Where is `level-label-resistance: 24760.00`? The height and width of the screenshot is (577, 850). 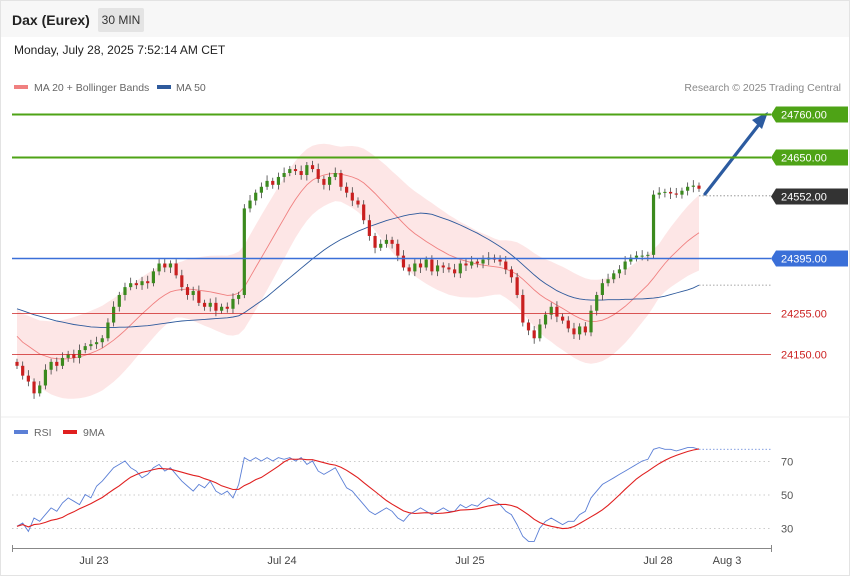
level-label-resistance: 24760.00 is located at coordinates (809, 114).